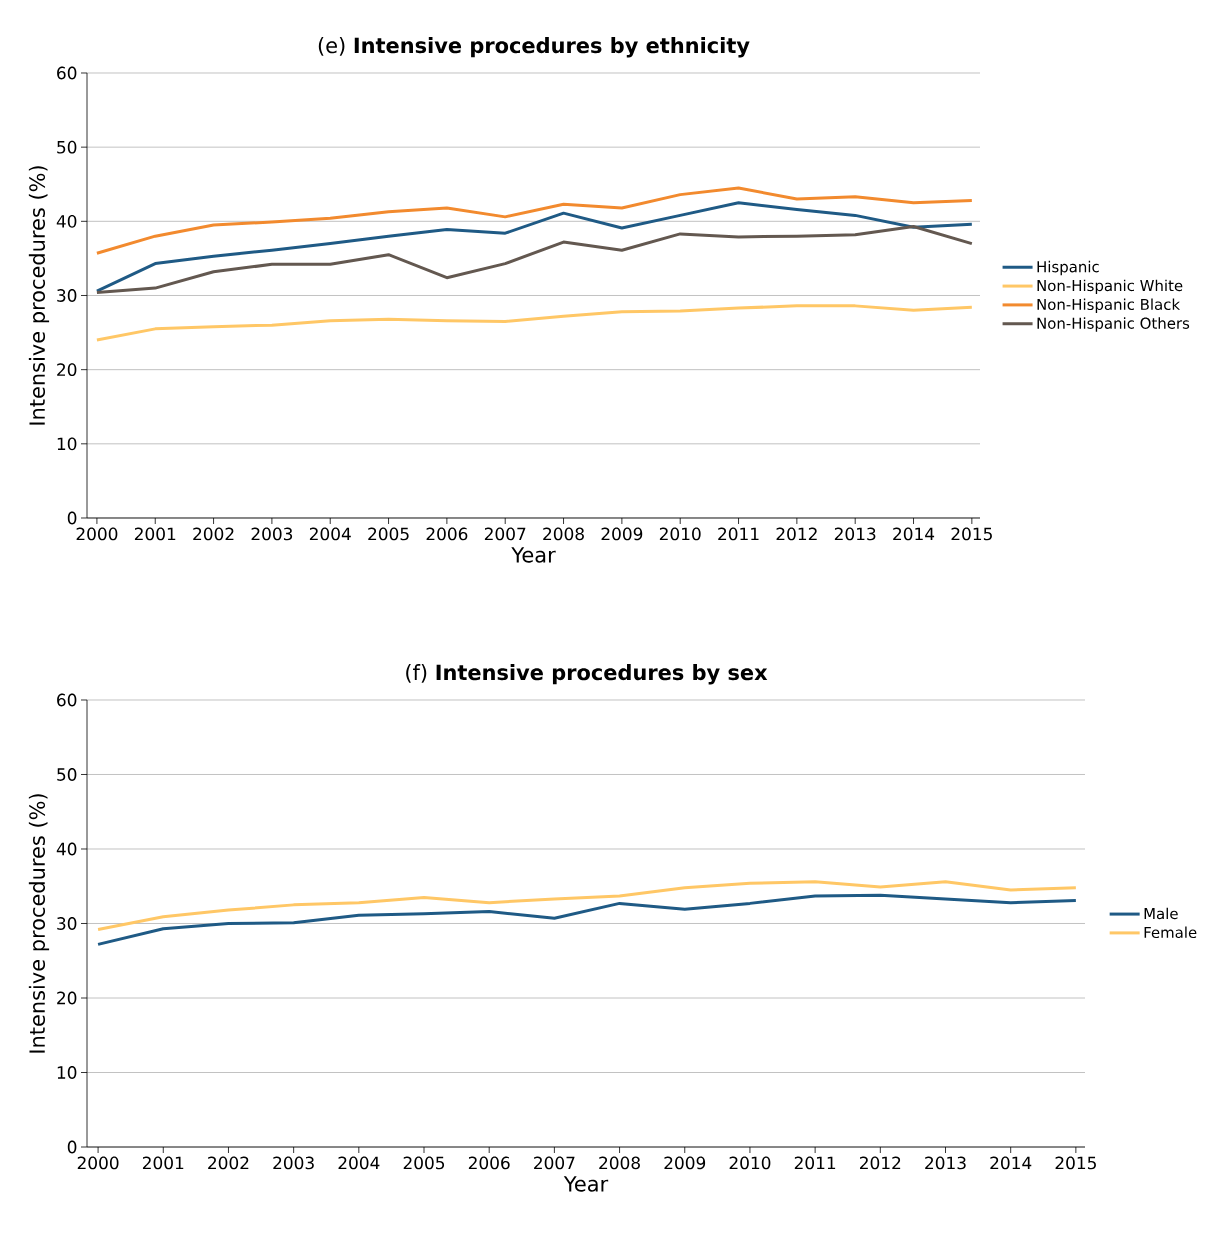  I want to click on chart-title: (e) Intensive procedures by ethnicity, so click(534, 47).